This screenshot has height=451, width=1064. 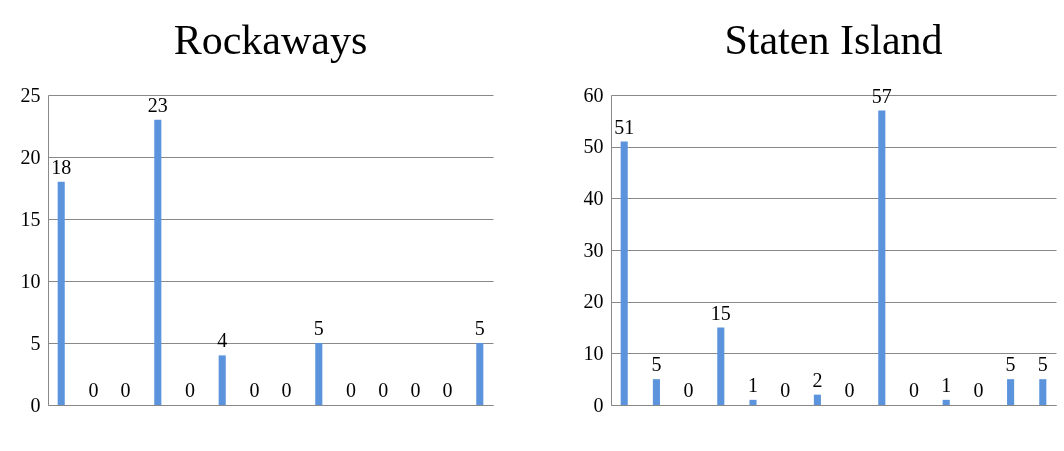 What do you see at coordinates (593, 197) in the screenshot?
I see `y-tick-label: 40` at bounding box center [593, 197].